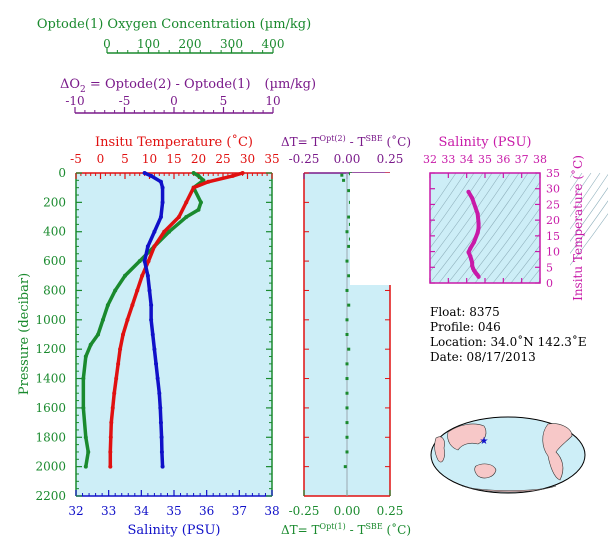 This screenshot has width=608, height=558. What do you see at coordinates (553, 189) in the screenshot?
I see `ts-temperature-tick-label: 30` at bounding box center [553, 189].